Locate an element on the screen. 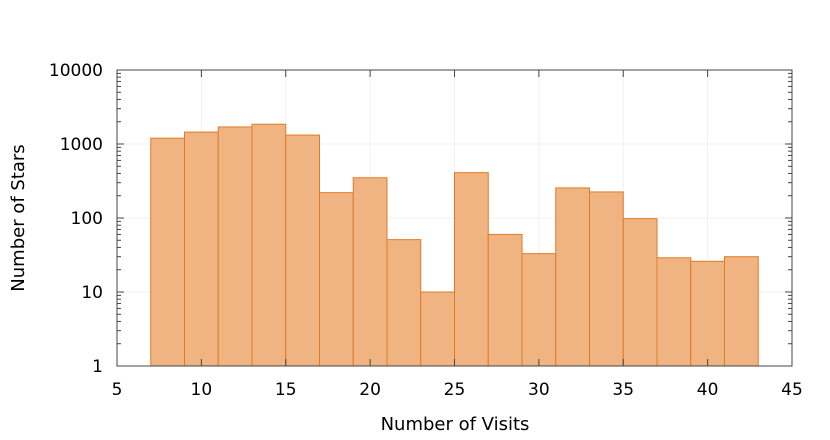  y-tick-label: 10000 is located at coordinates (76, 71).